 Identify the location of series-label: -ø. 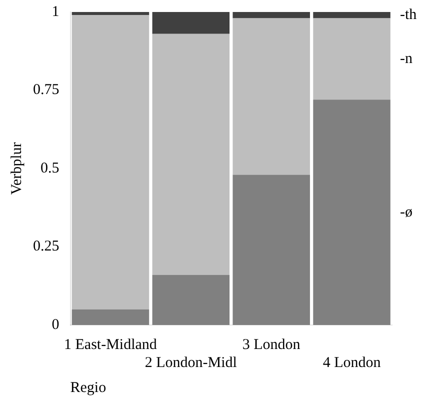
(406, 212).